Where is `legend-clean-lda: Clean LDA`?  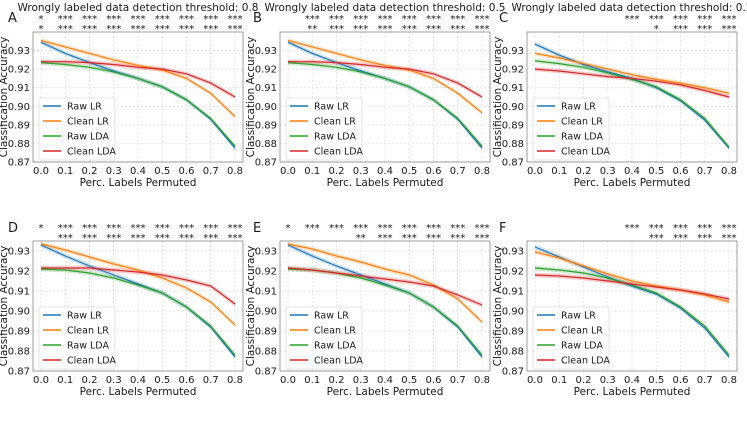
legend-clean-lda: Clean LDA is located at coordinates (585, 361).